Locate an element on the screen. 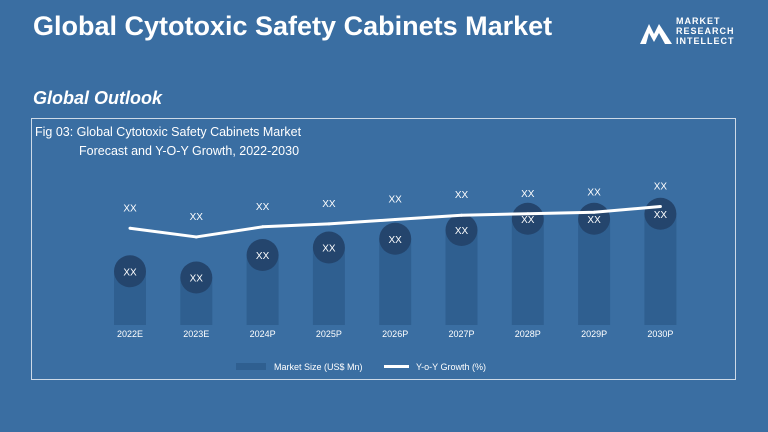 This screenshot has width=768, height=432. legend-bar-swatch is located at coordinates (251, 366).